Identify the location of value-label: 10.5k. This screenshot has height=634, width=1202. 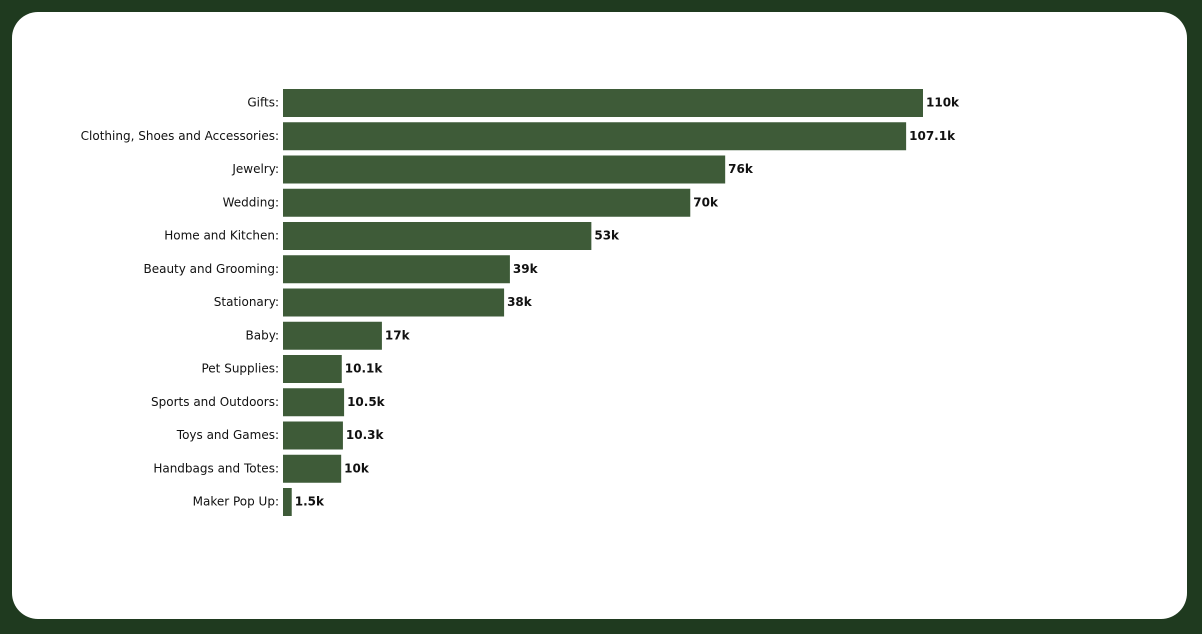
(366, 402).